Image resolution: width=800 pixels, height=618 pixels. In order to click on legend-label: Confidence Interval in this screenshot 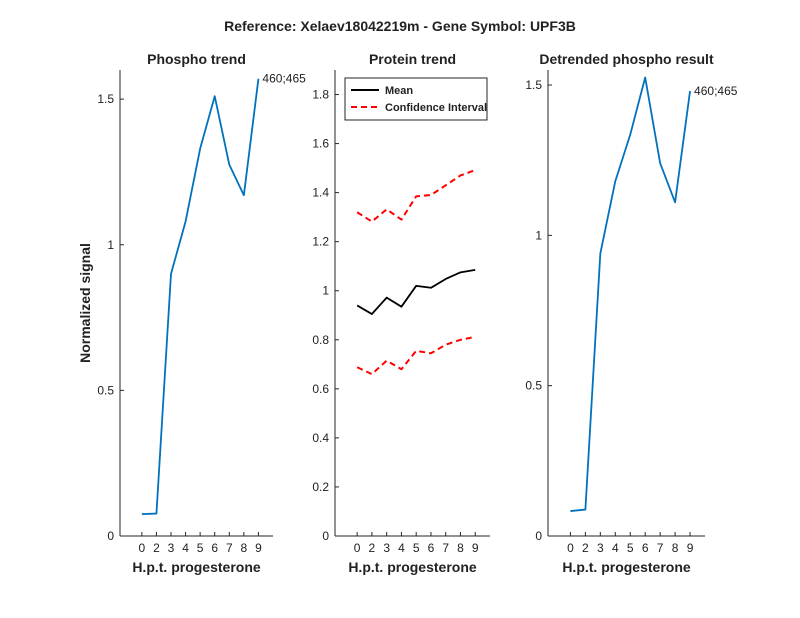, I will do `click(436, 108)`.